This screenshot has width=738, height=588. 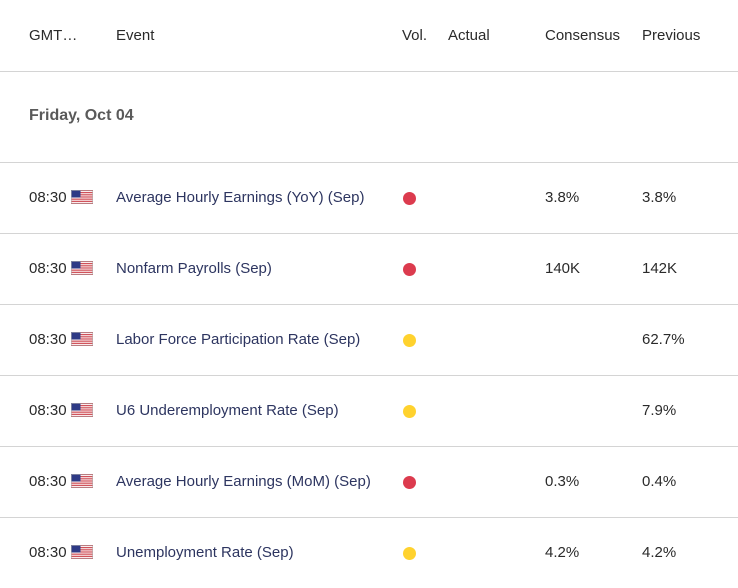 What do you see at coordinates (671, 35) in the screenshot?
I see `column-header-previous: Previous` at bounding box center [671, 35].